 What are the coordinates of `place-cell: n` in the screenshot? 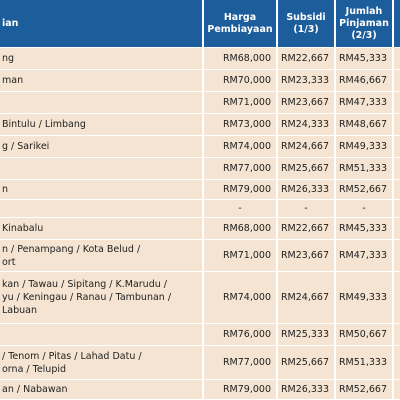 It's located at (101, 189).